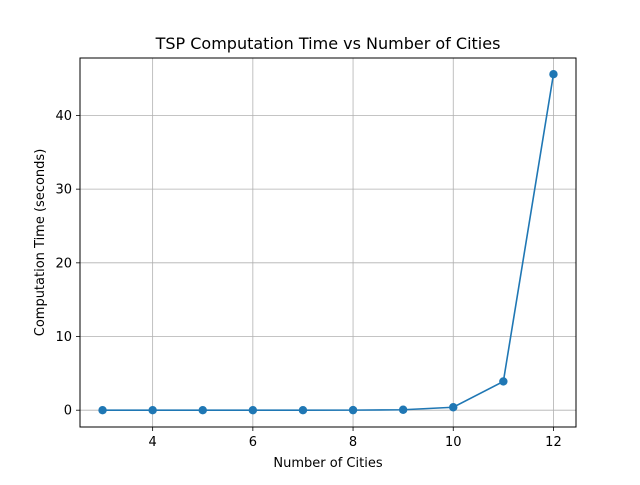  Describe the element at coordinates (353, 442) in the screenshot. I see `x-tick-label: 8` at that location.